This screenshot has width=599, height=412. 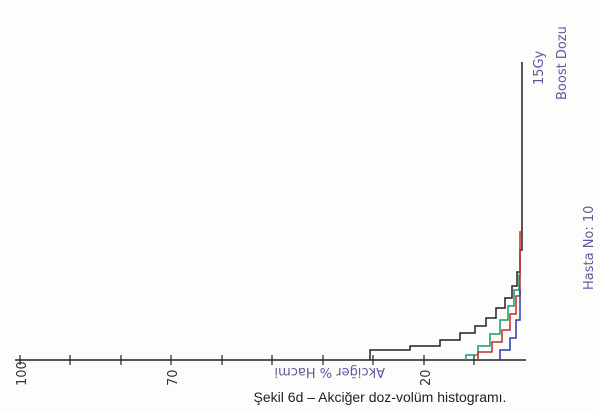 What do you see at coordinates (510, 325) in the screenshot?
I see `curve-blue` at bounding box center [510, 325].